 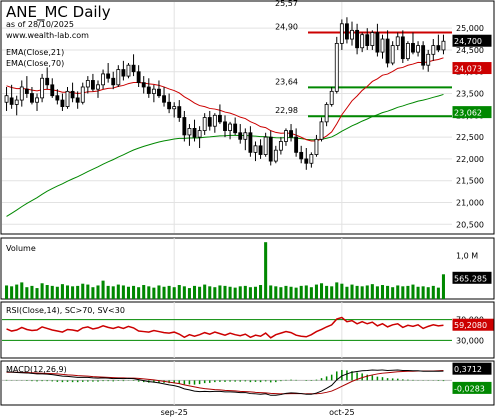 What do you see at coordinates (472, 277) in the screenshot?
I see `volume-last-label-box` at bounding box center [472, 277].